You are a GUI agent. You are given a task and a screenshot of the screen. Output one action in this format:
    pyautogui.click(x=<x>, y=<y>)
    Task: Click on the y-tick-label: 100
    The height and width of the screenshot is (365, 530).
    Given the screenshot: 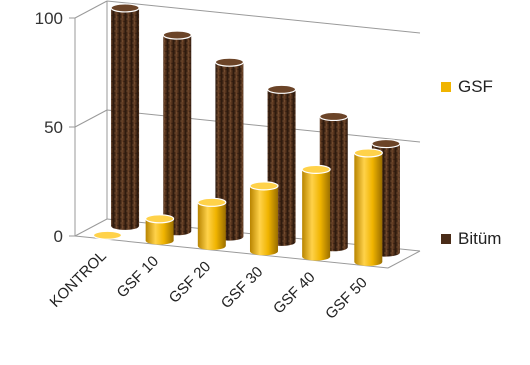 What is the action you would take?
    pyautogui.click(x=49, y=18)
    